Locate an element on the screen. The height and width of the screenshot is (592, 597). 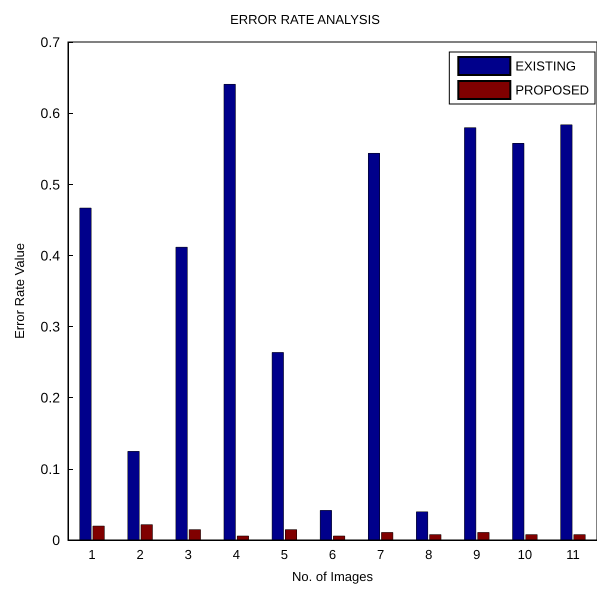
legend-label: EXISTING is located at coordinates (545, 66).